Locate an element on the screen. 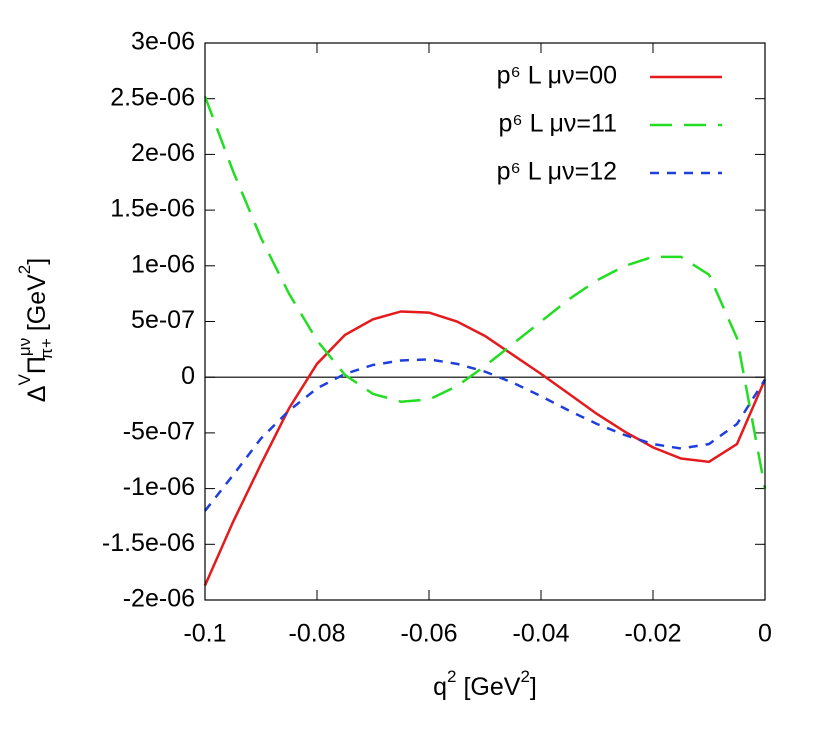 The width and height of the screenshot is (822, 743). y-label-part: Π is located at coordinates (37, 365).